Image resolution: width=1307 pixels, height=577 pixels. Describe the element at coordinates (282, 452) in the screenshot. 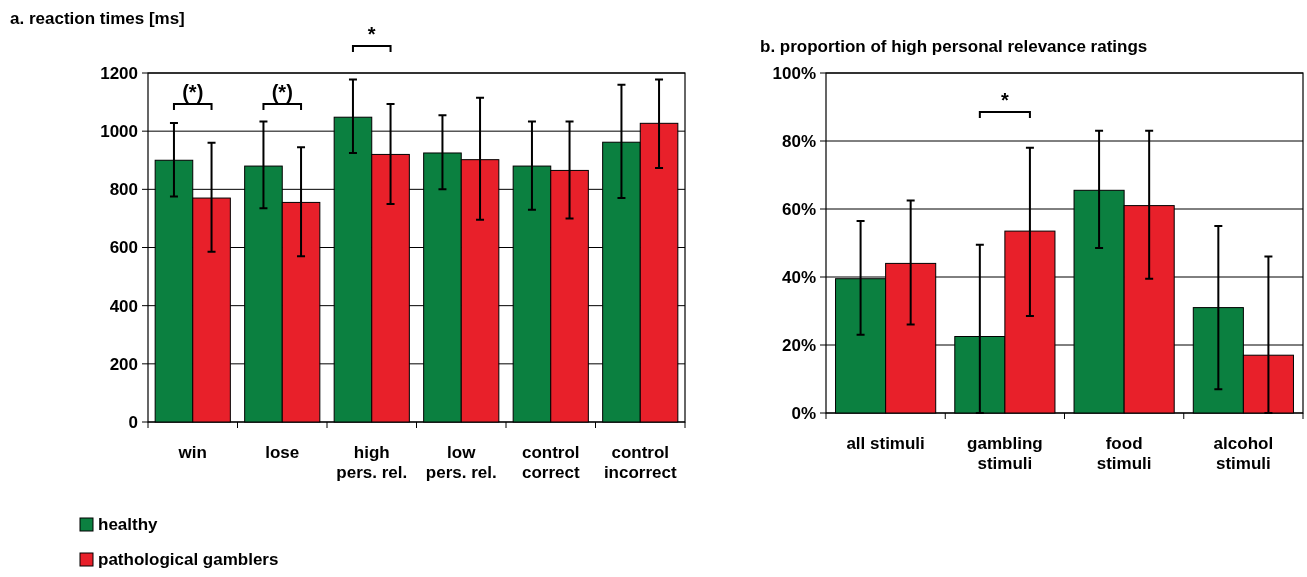

I see `x-tick-label: lose` at that location.